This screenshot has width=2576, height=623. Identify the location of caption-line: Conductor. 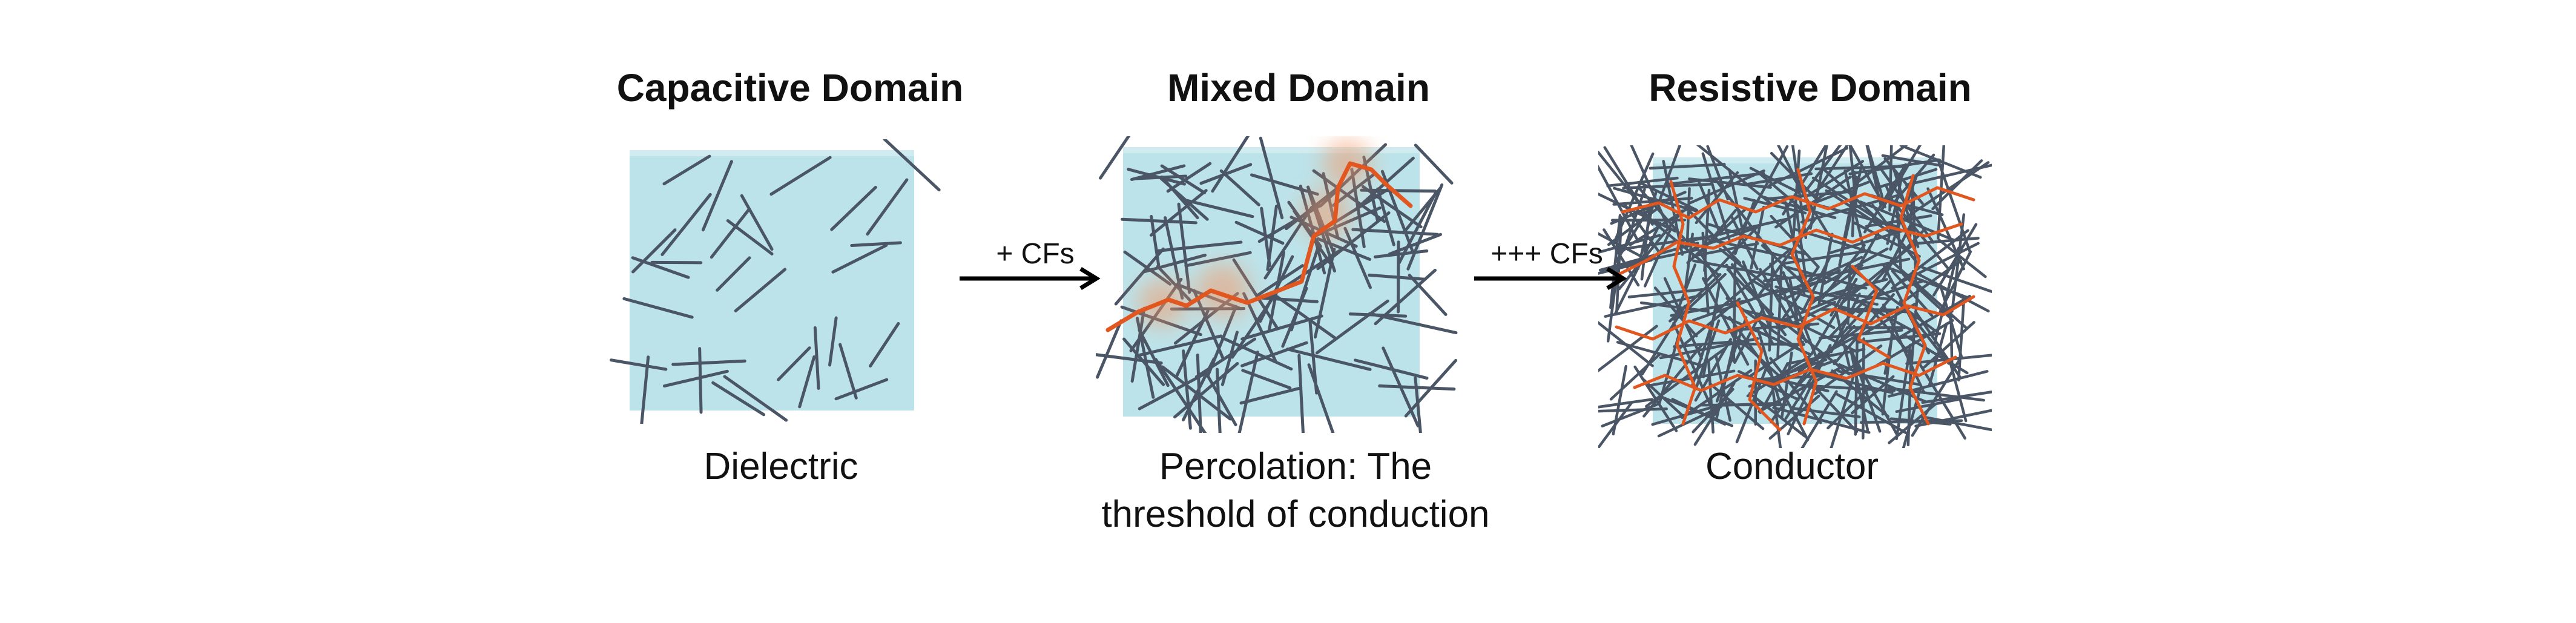
(1792, 467).